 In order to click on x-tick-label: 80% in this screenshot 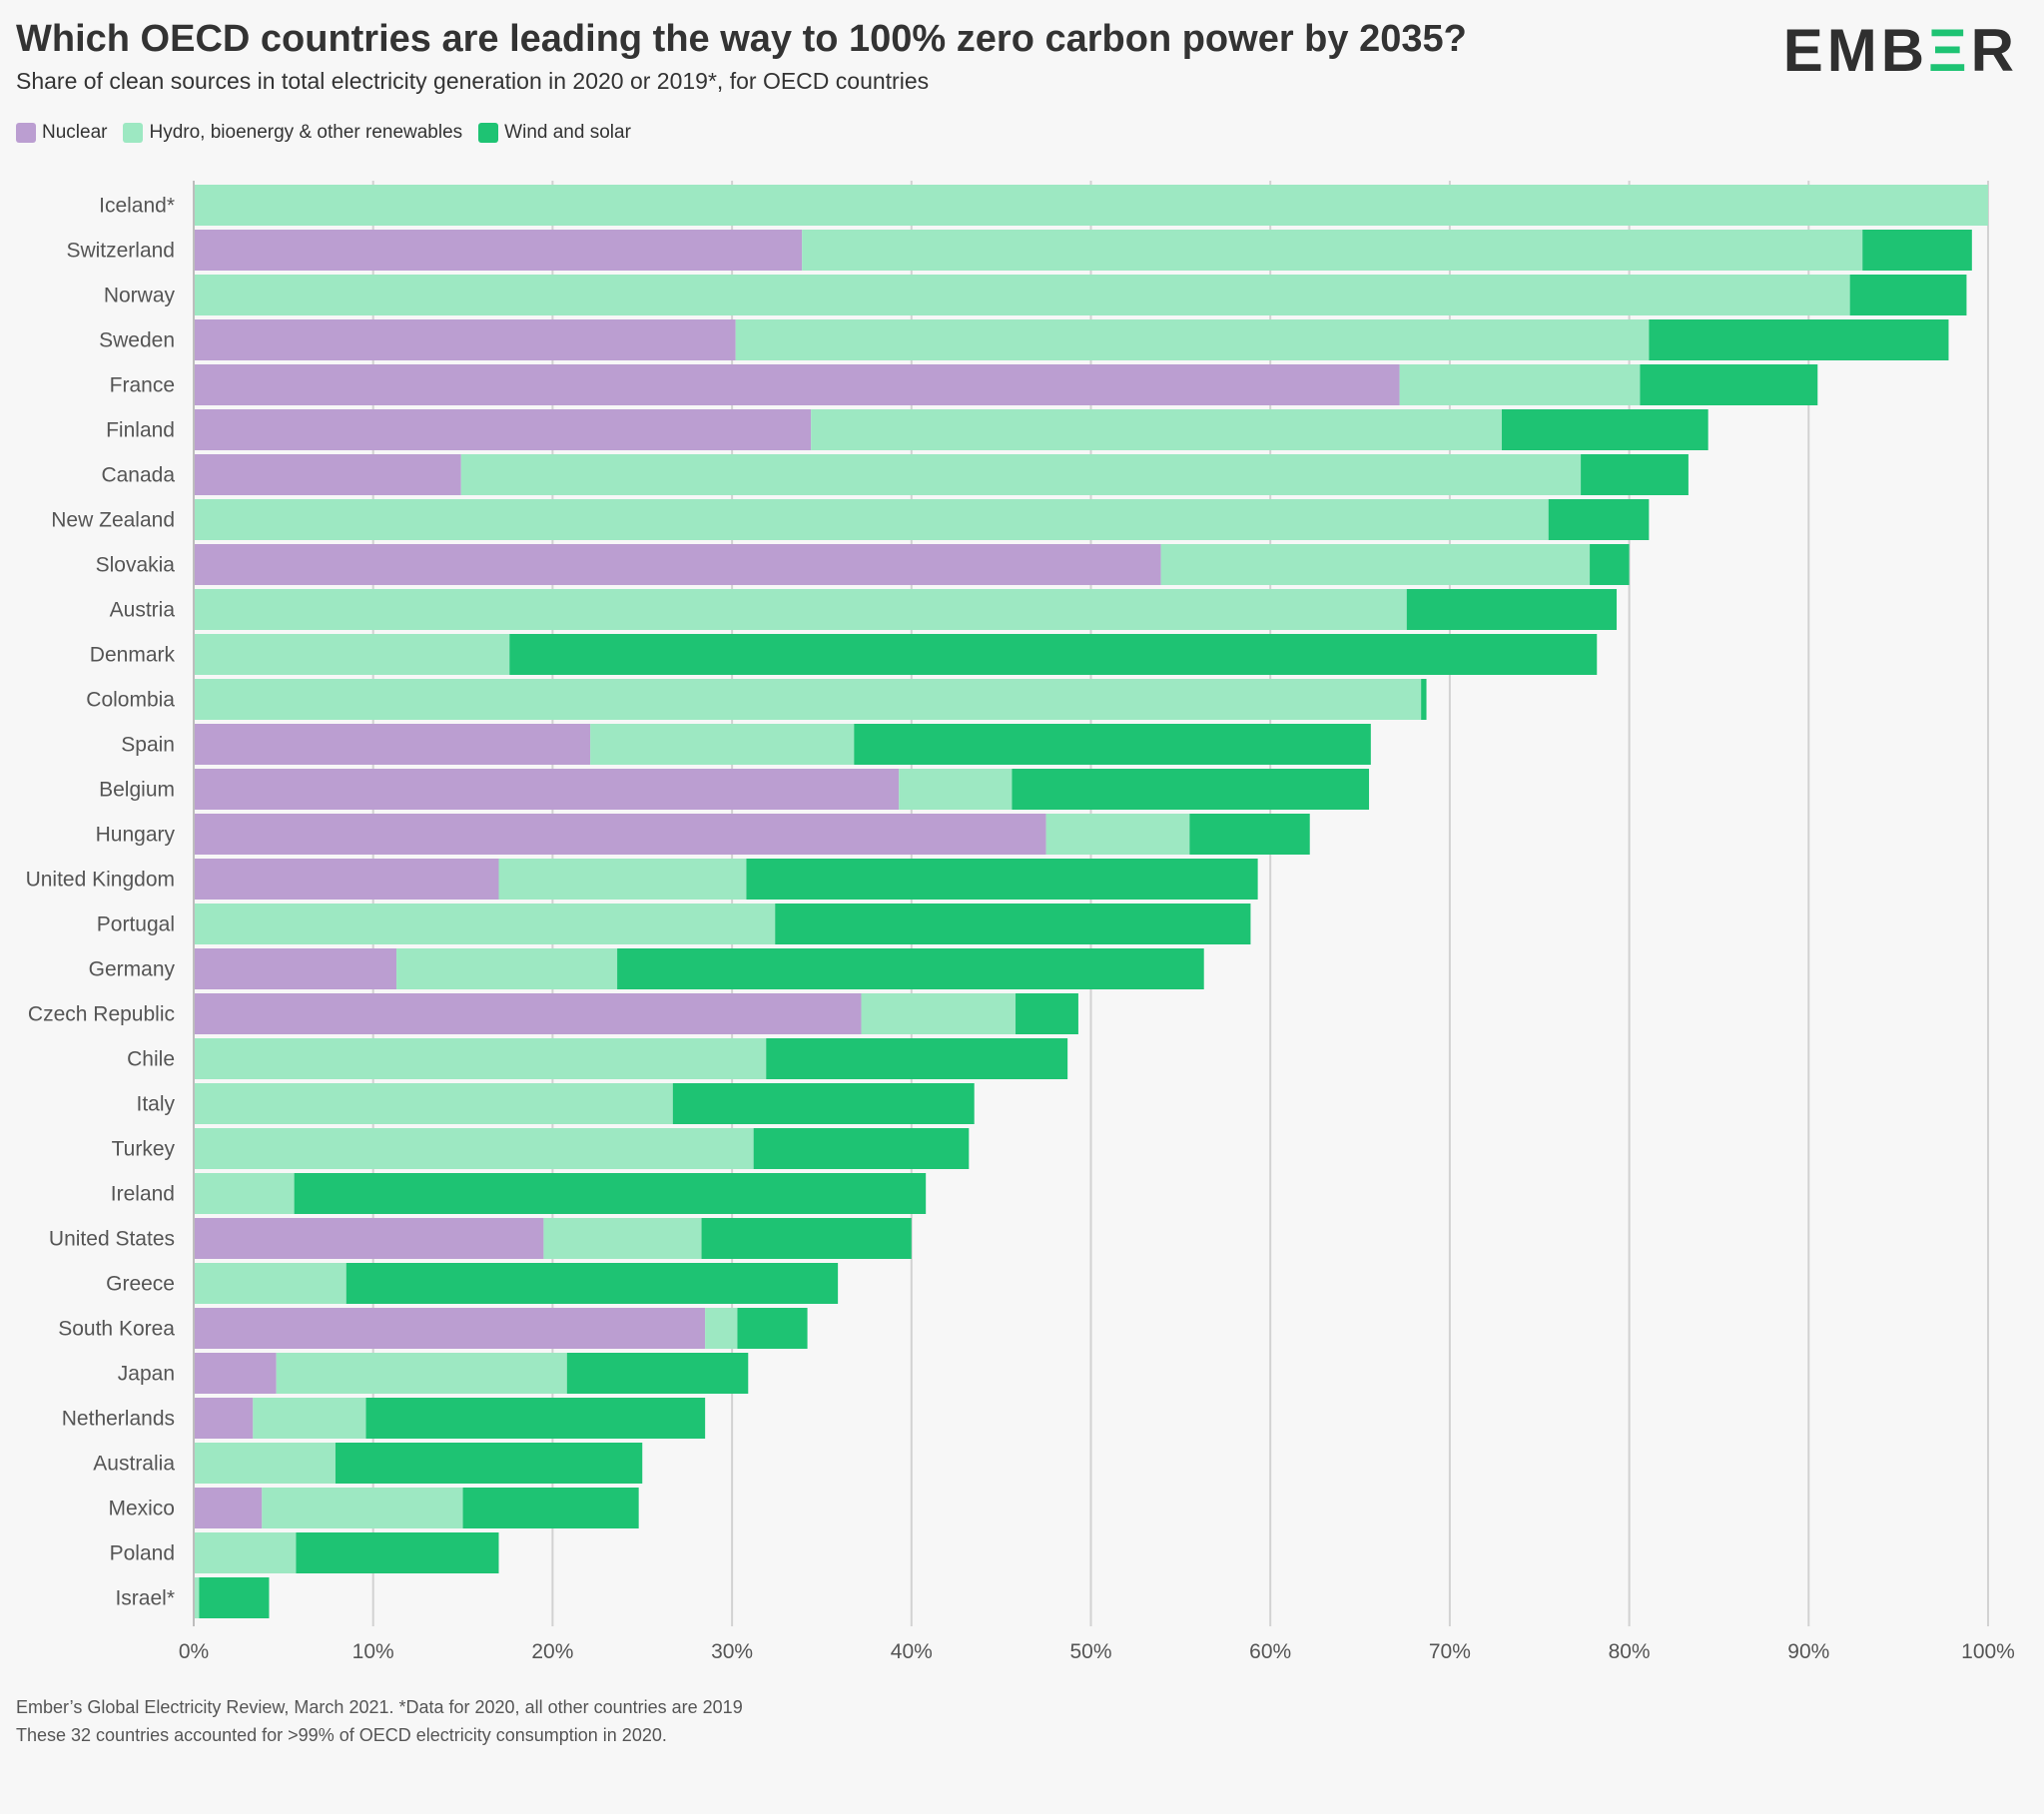, I will do `click(1630, 1651)`.